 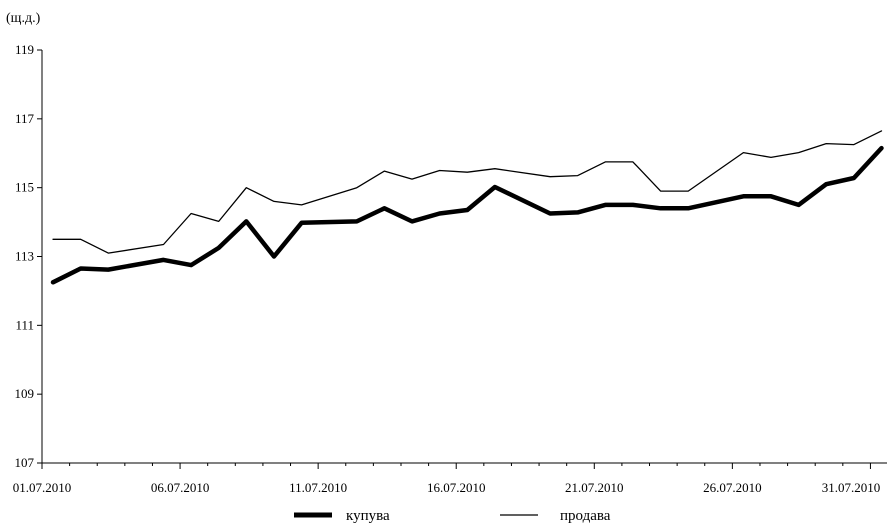 I want to click on y-tick-label: 109, so click(x=25, y=393).